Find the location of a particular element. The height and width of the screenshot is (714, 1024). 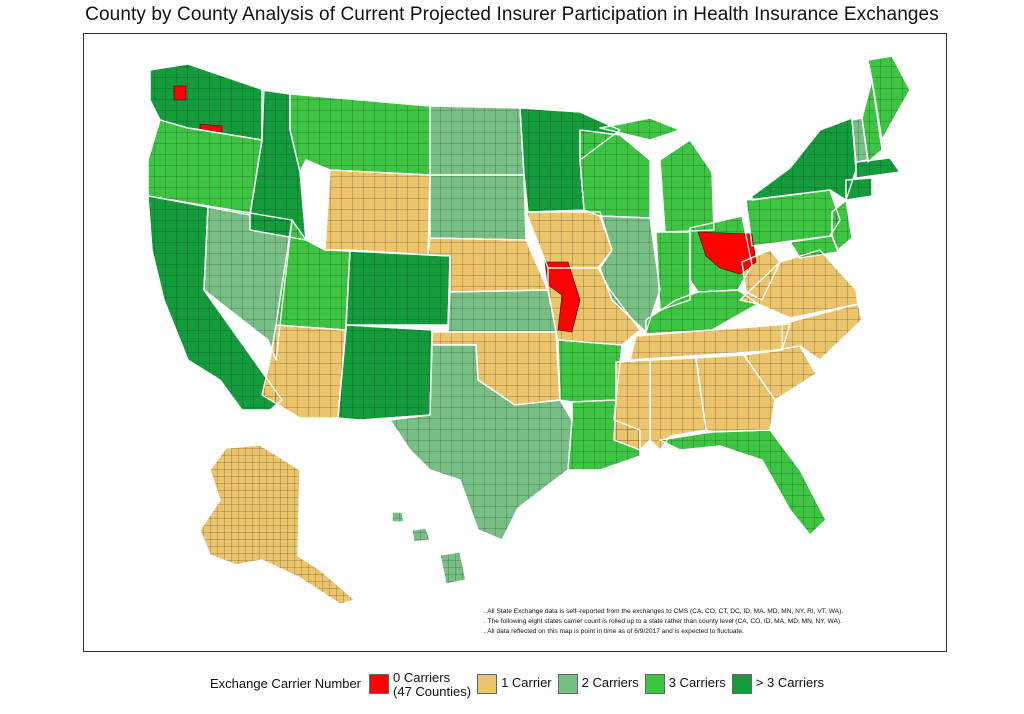

state-border-ky is located at coordinates (702, 312).